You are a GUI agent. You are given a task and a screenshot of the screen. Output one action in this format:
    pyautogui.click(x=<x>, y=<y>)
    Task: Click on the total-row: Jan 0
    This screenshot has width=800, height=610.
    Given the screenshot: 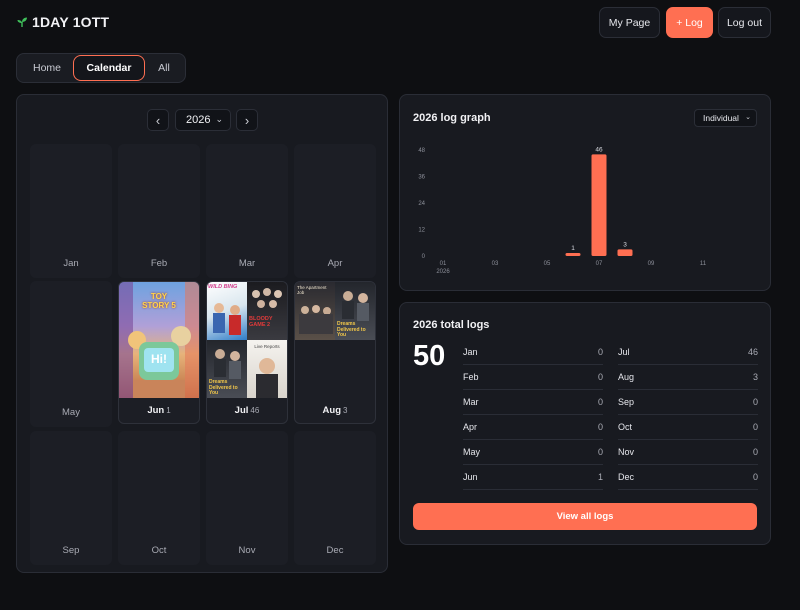 What is the action you would take?
    pyautogui.click(x=533, y=352)
    